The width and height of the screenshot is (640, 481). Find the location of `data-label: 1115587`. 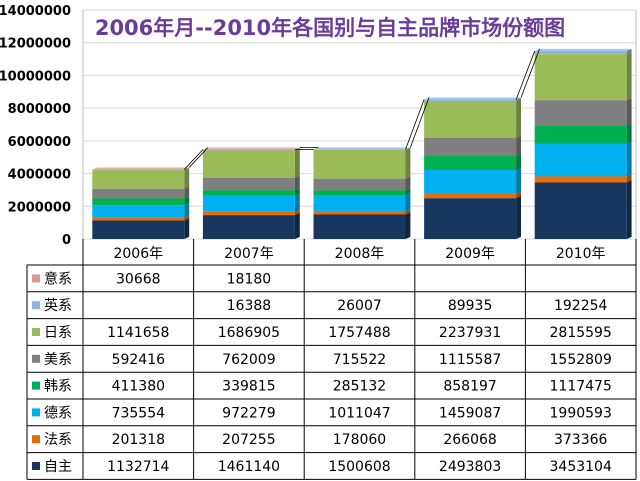

data-label: 1115587 is located at coordinates (470, 360).